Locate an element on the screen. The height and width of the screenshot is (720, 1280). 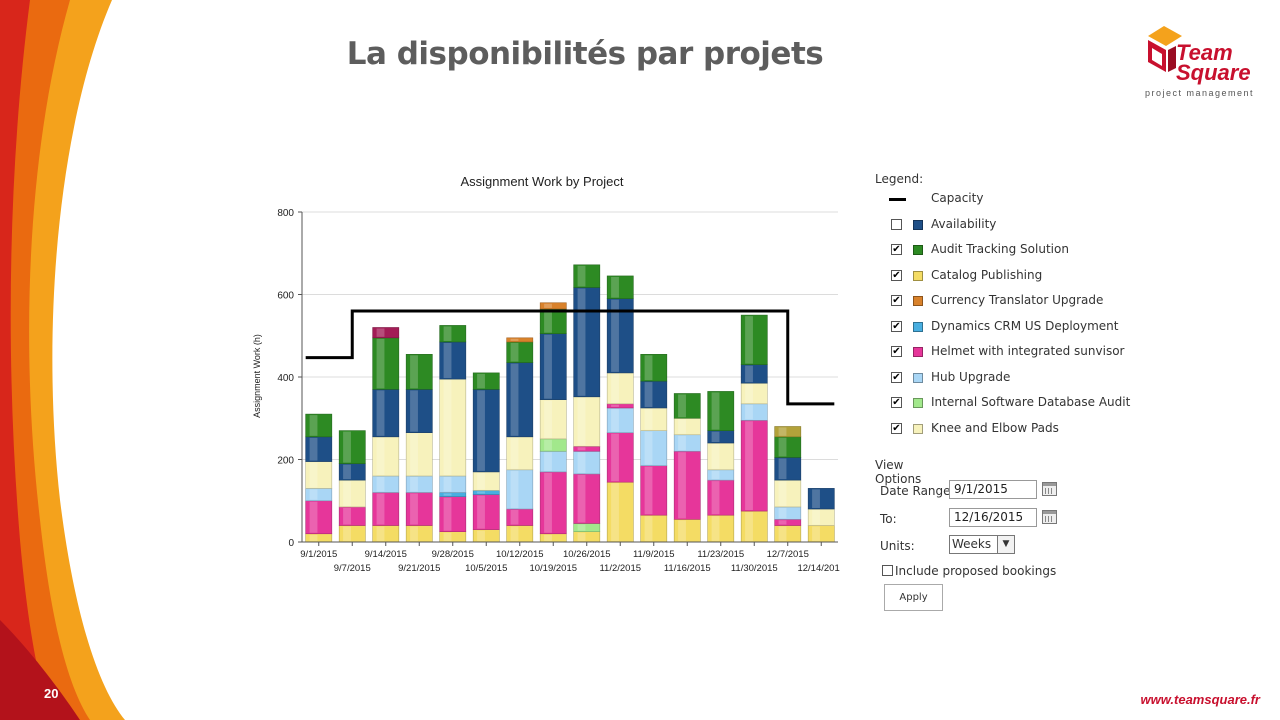
legend-label: Hub Upgrade is located at coordinates (971, 376).